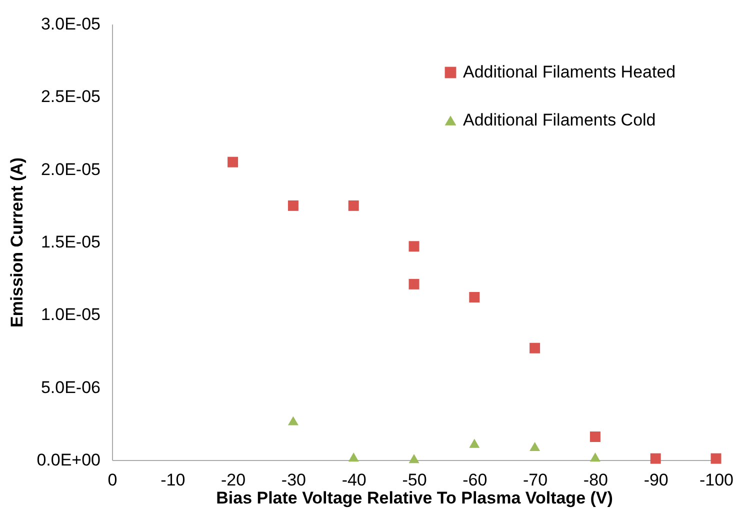  Describe the element at coordinates (559, 120) in the screenshot. I see `legend-label: Additional Filaments Cold` at that location.